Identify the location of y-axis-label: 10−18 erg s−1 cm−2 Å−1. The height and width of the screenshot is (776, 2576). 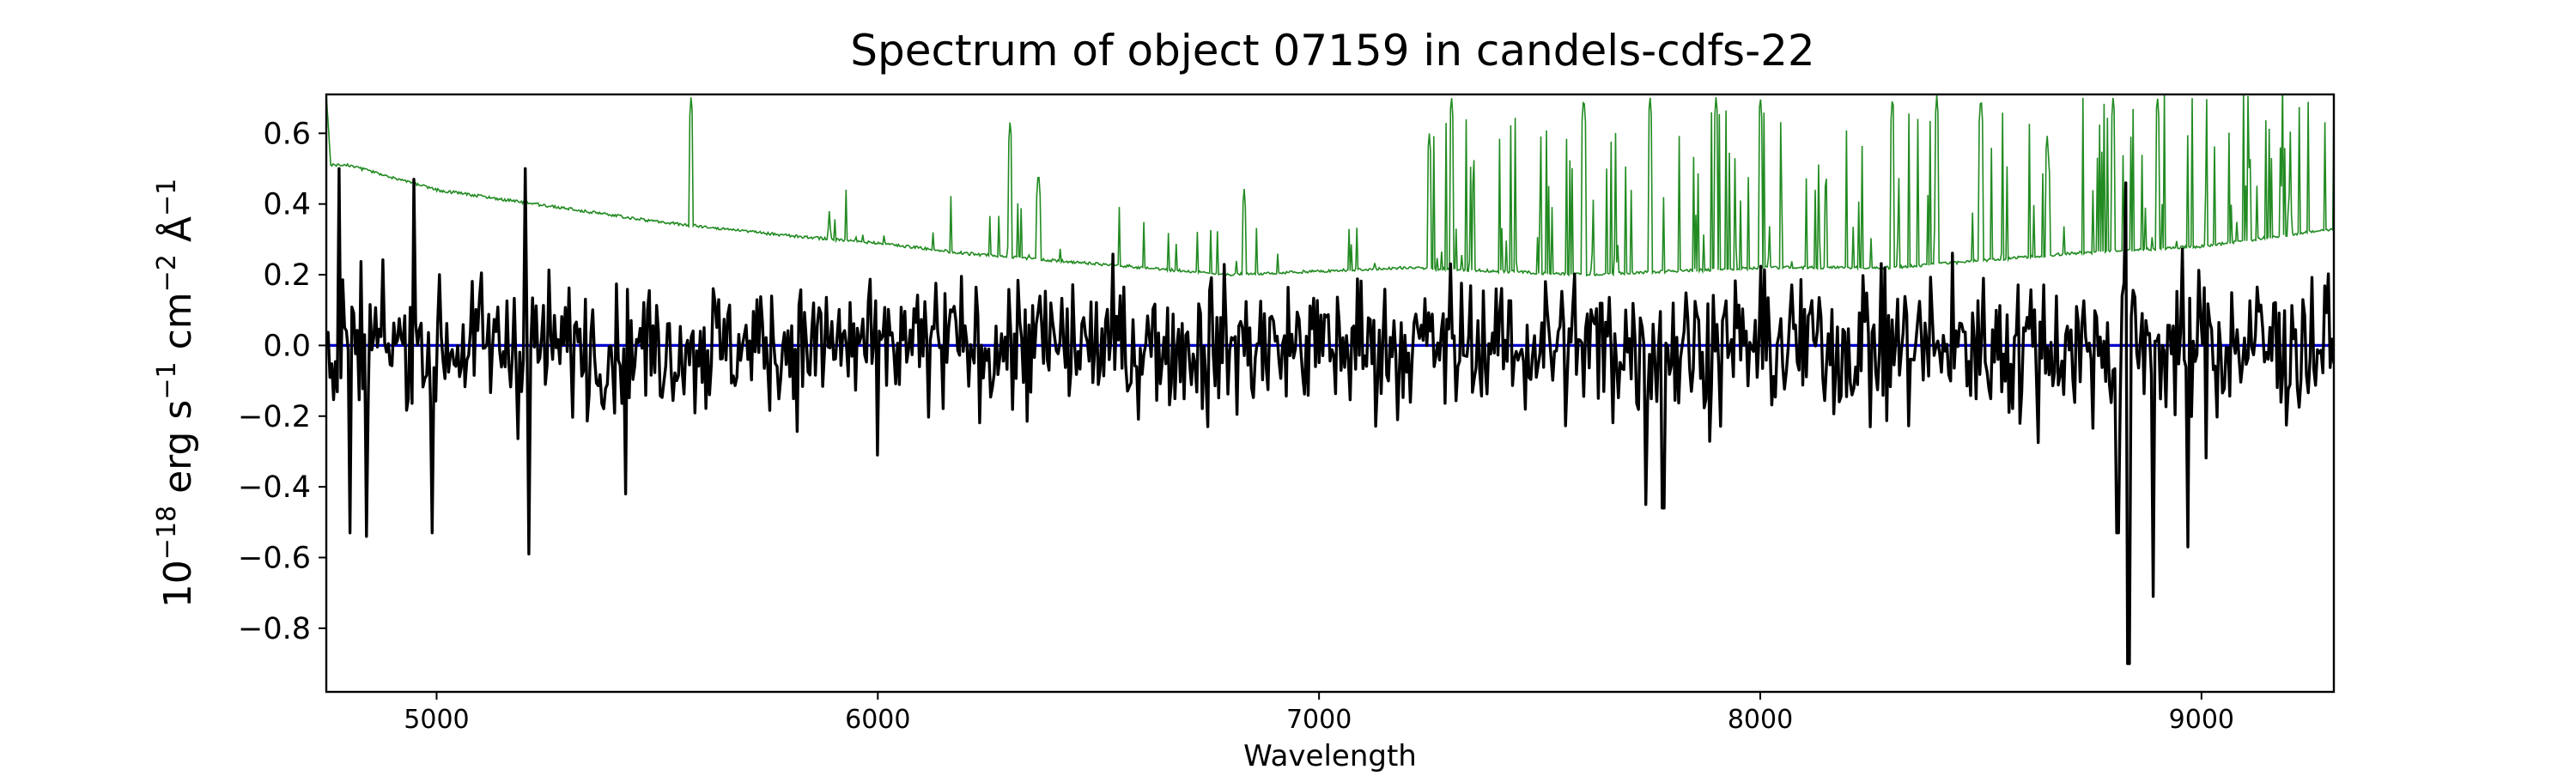
(176, 393).